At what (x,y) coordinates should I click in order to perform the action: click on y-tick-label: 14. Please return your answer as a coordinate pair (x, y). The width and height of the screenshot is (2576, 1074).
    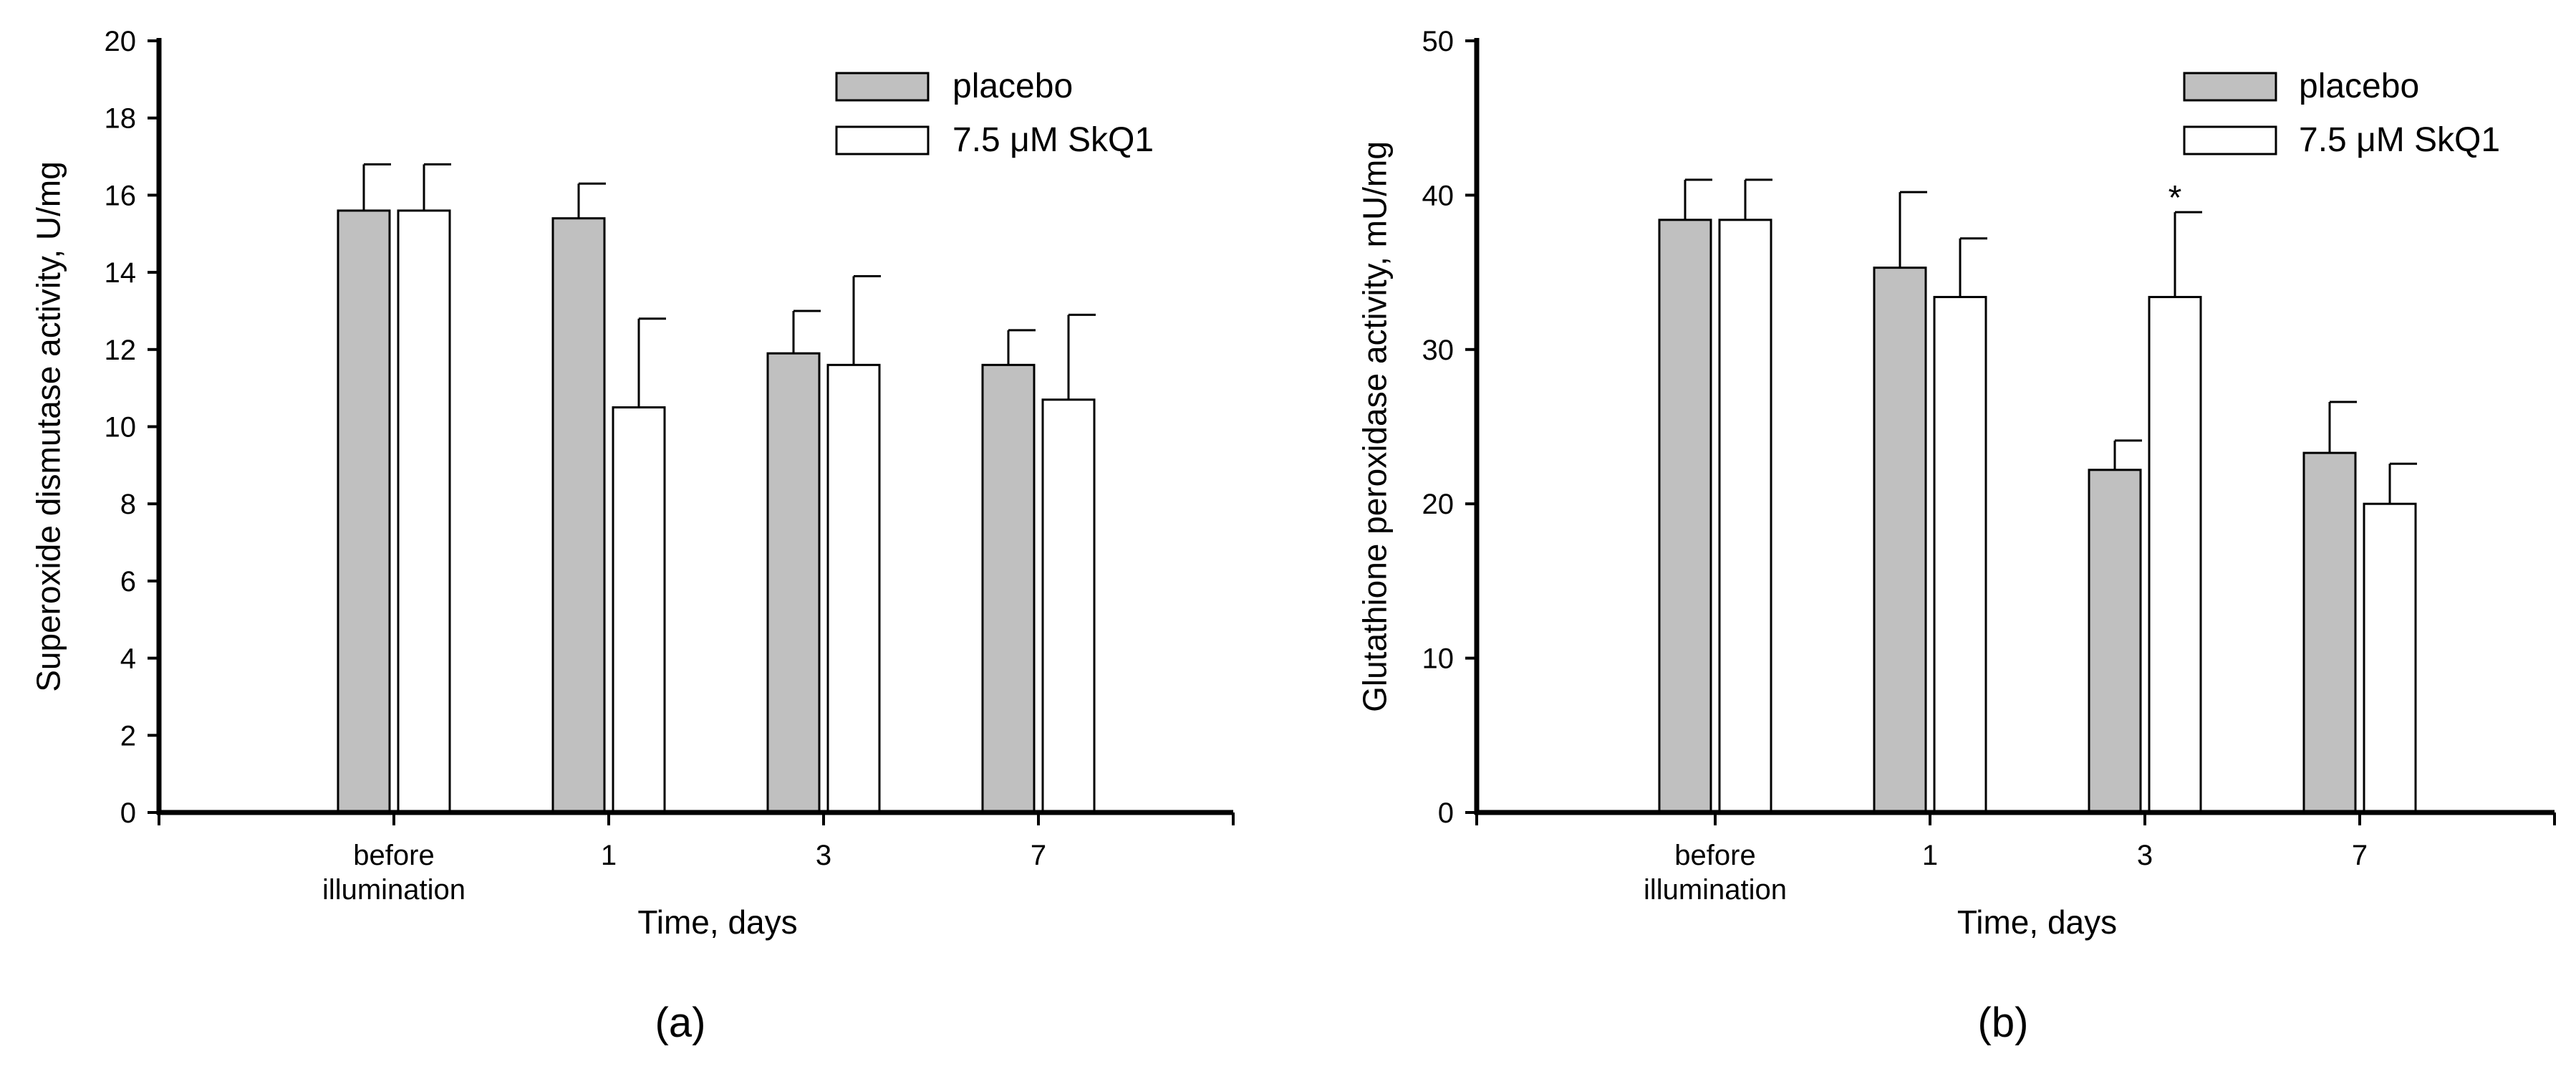
    Looking at the image, I should click on (121, 273).